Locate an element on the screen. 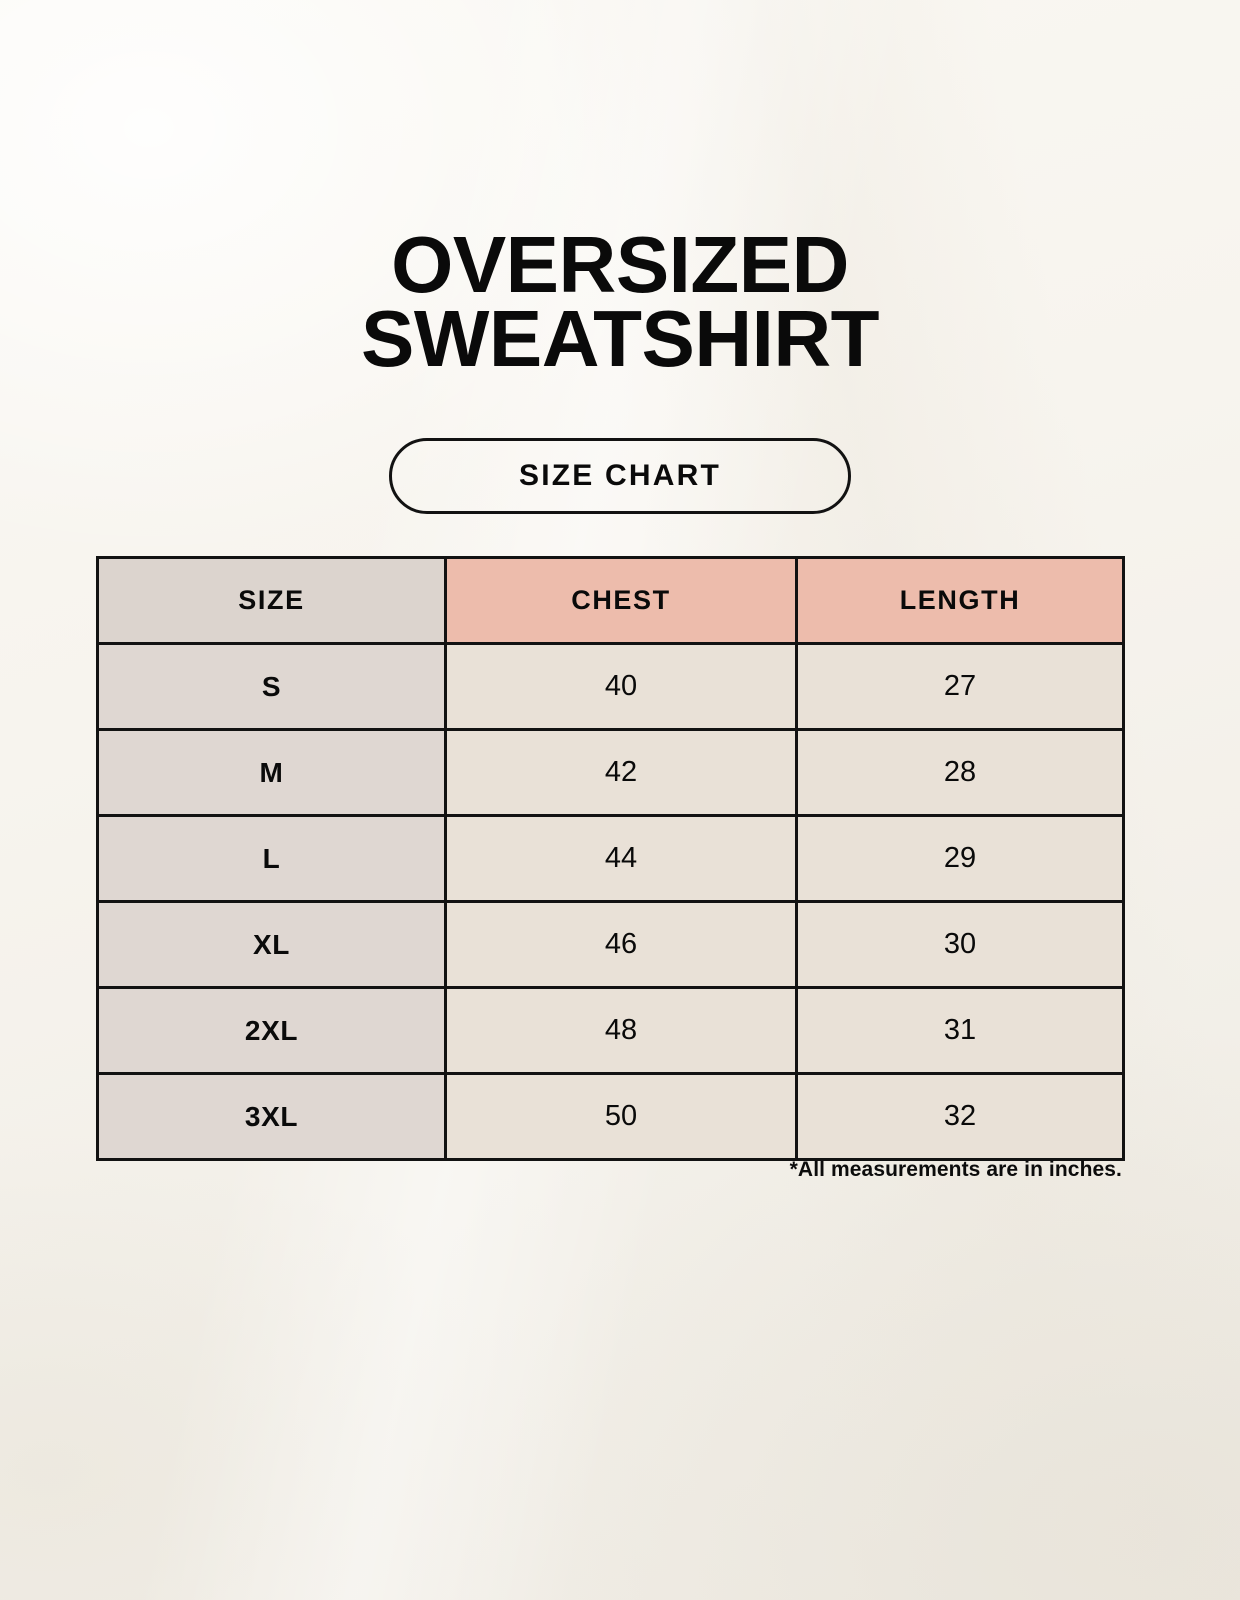 The image size is (1240, 1600). table-row: L 44 29 is located at coordinates (610, 858).